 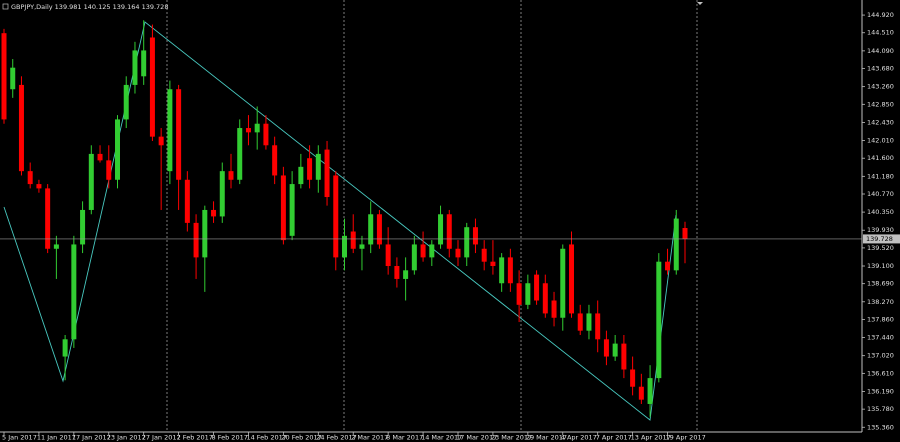 I want to click on x-tick-label: 19 Apr 2017, so click(x=686, y=438).